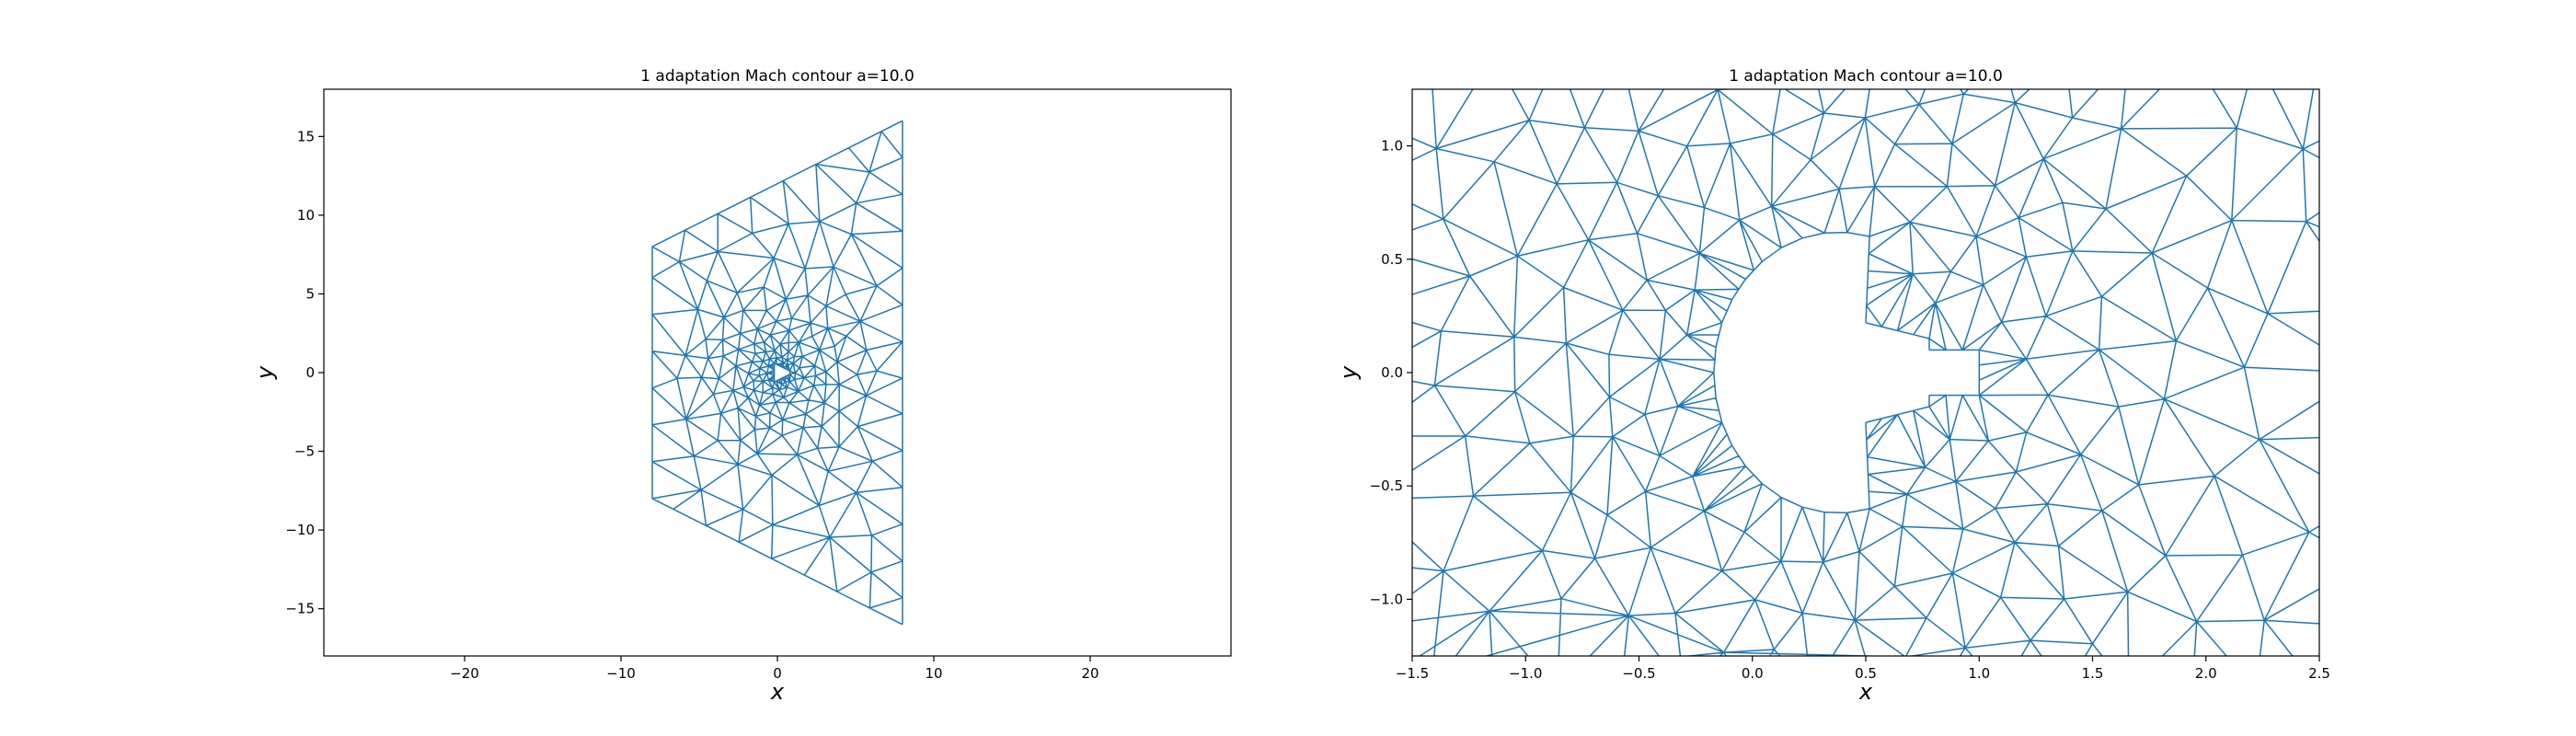 Image resolution: width=2576 pixels, height=736 pixels. I want to click on x-tick-label: −1.5, so click(1412, 673).